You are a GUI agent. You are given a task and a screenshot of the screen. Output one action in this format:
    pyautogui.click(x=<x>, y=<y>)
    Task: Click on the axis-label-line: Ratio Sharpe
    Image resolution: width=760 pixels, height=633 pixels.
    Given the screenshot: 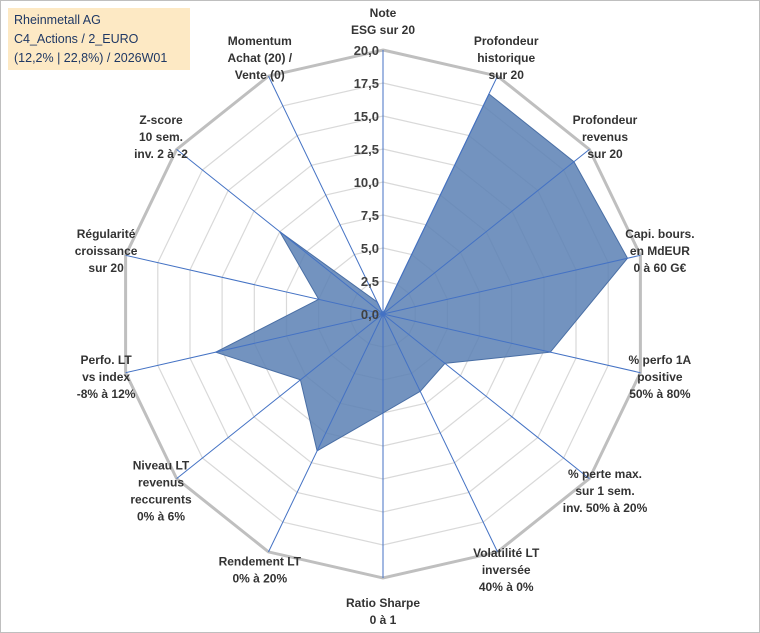 What is the action you would take?
    pyautogui.click(x=383, y=603)
    